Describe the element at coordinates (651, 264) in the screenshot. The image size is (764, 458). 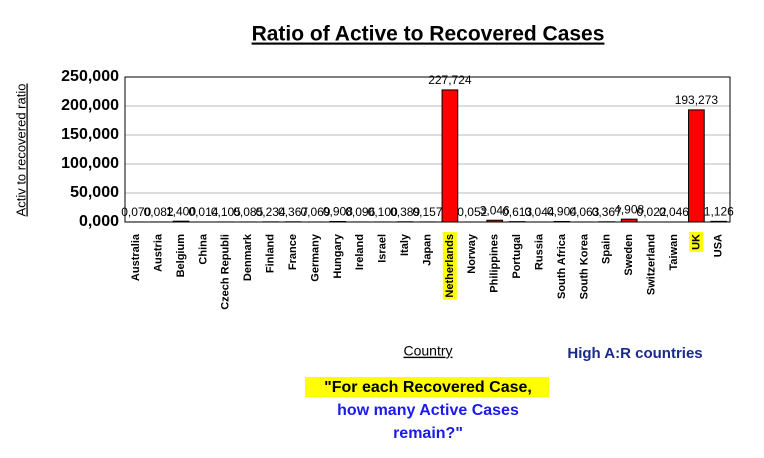
I see `x-tick-label: Switzerland` at that location.